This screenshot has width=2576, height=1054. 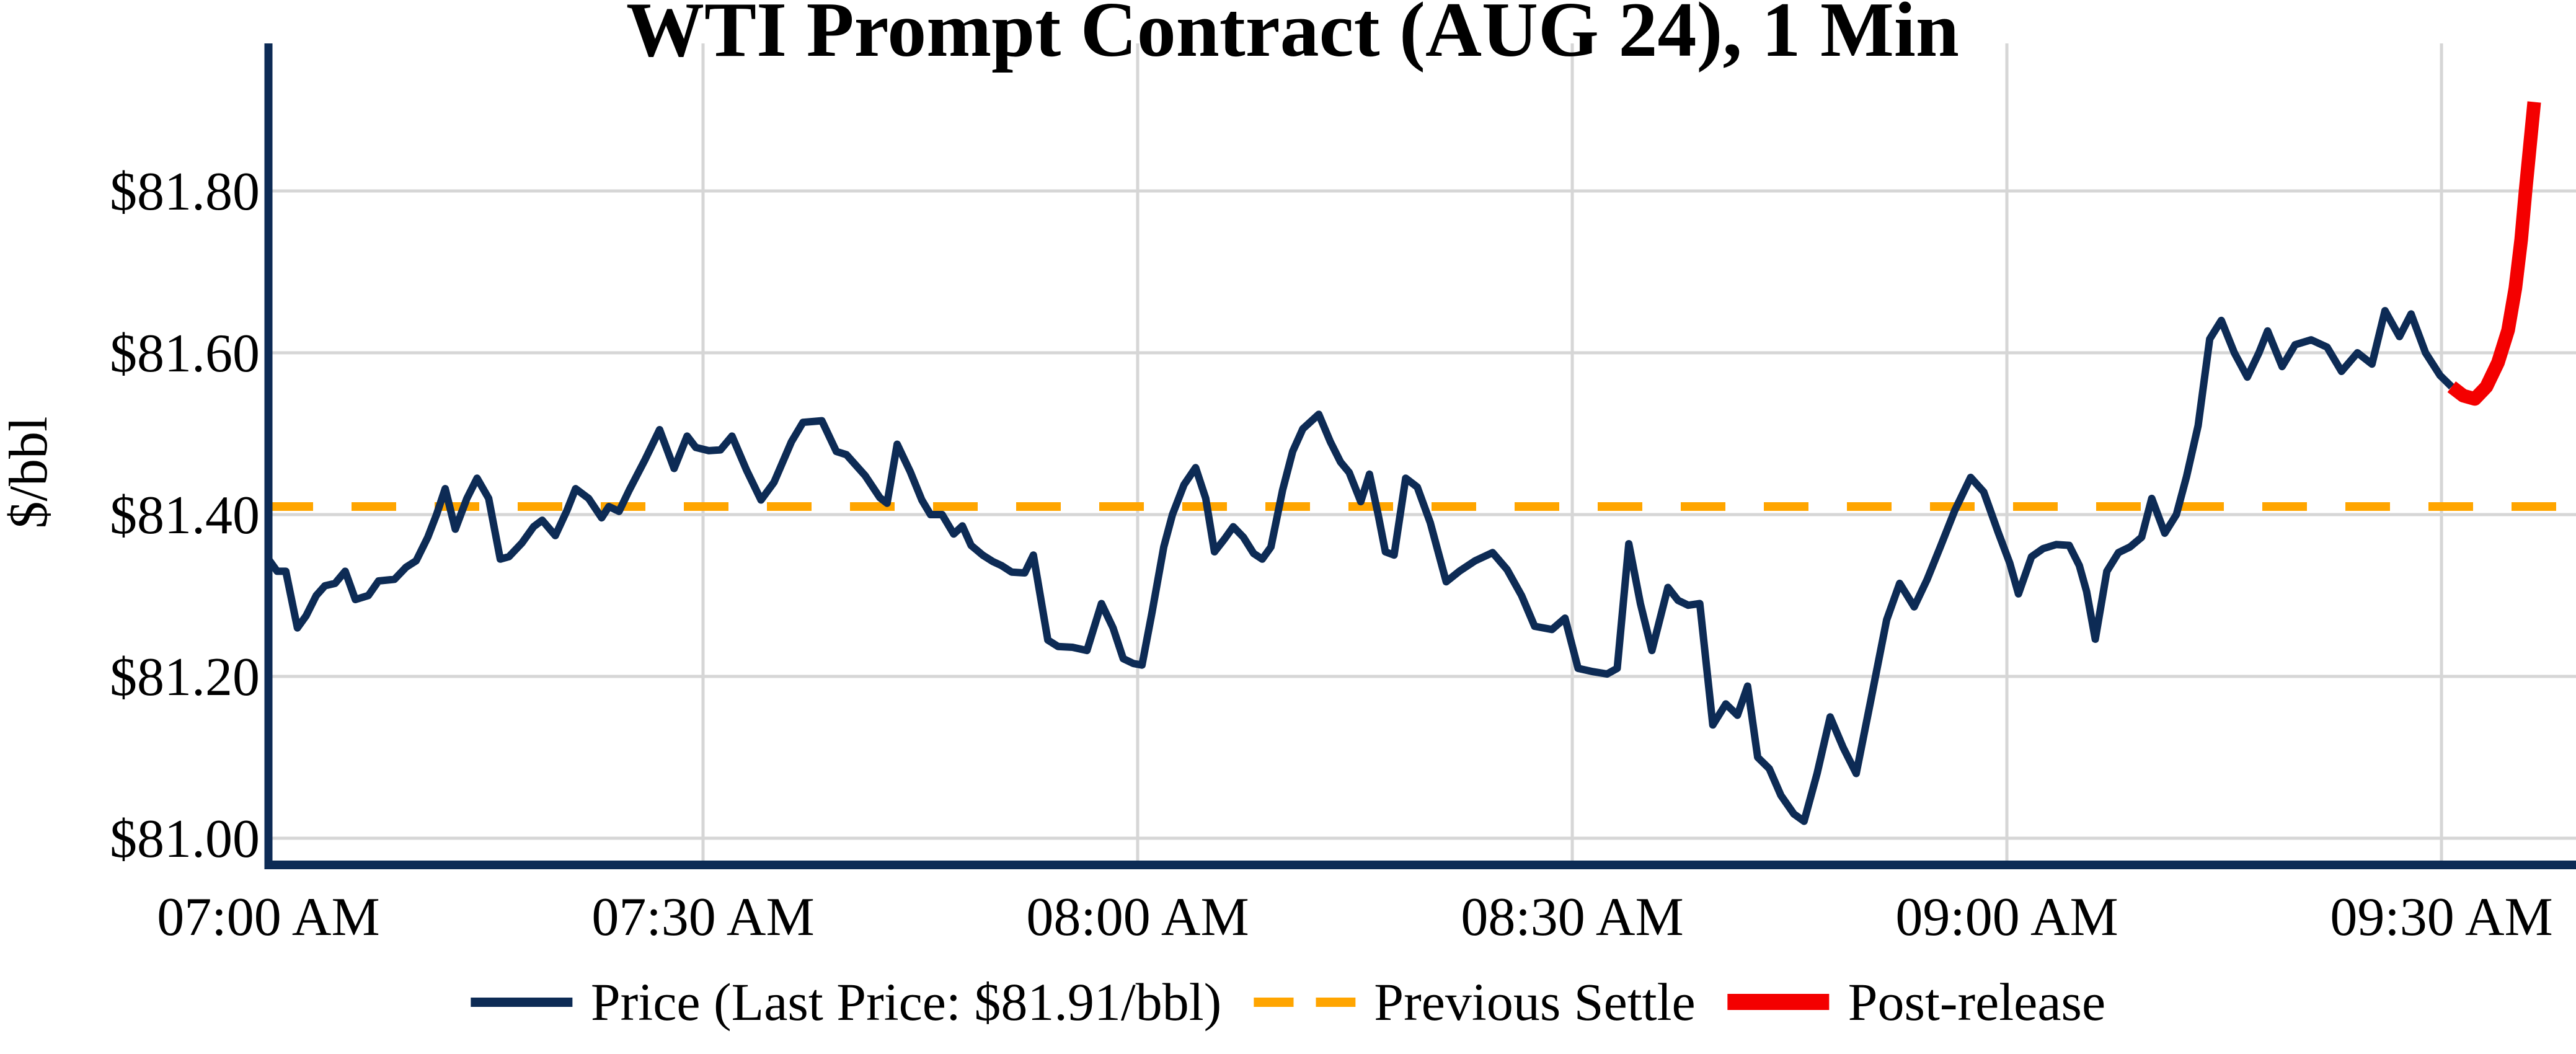 What do you see at coordinates (1535, 1002) in the screenshot?
I see `legend-label-previous-settle: Previous Settle` at bounding box center [1535, 1002].